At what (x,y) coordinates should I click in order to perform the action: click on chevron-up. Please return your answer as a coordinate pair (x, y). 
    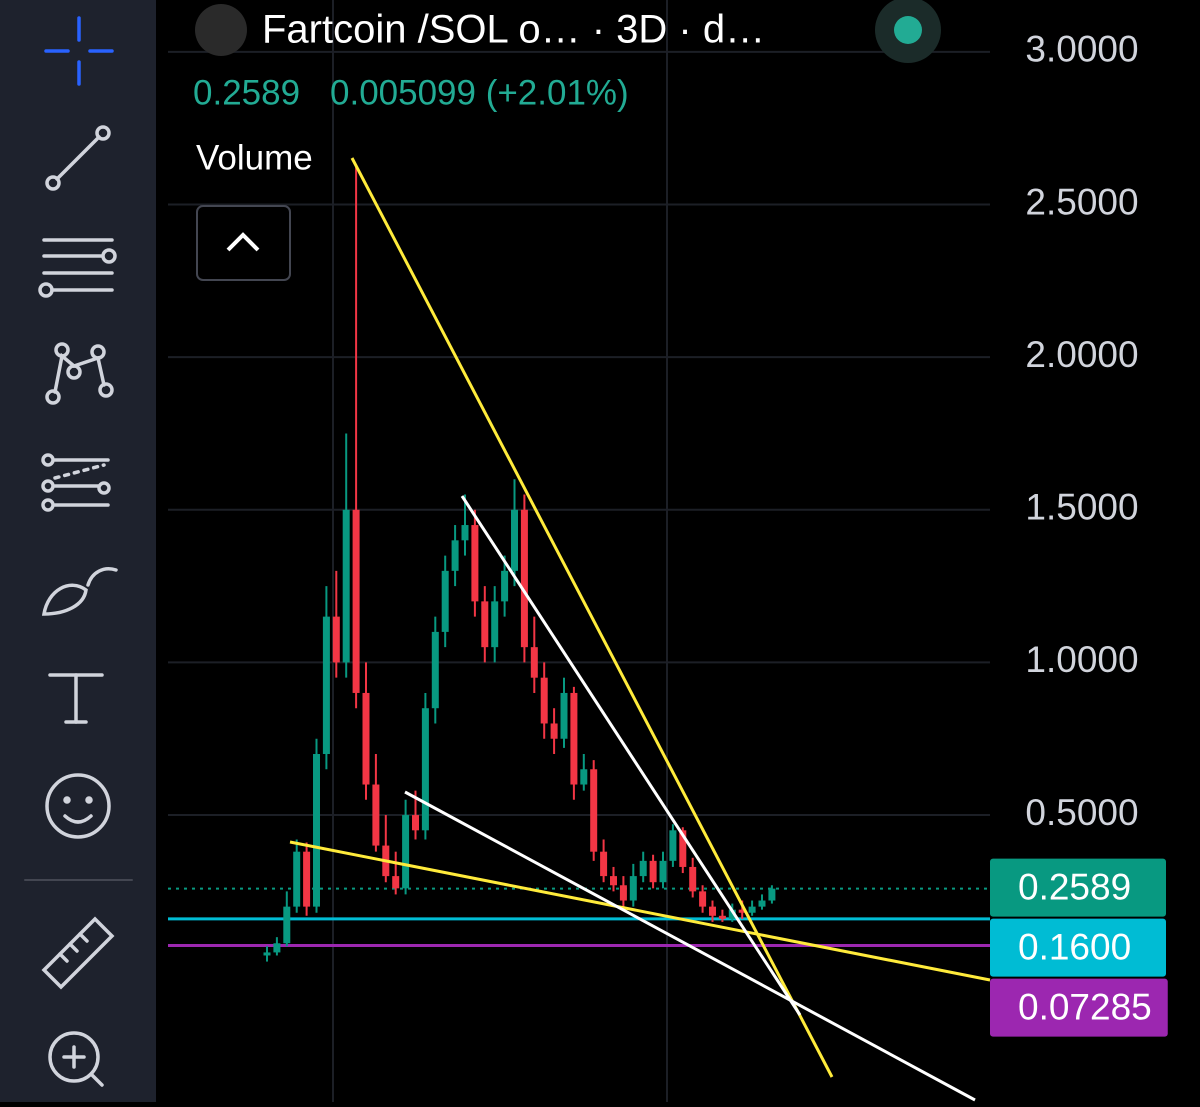
    Looking at the image, I should click on (243, 242).